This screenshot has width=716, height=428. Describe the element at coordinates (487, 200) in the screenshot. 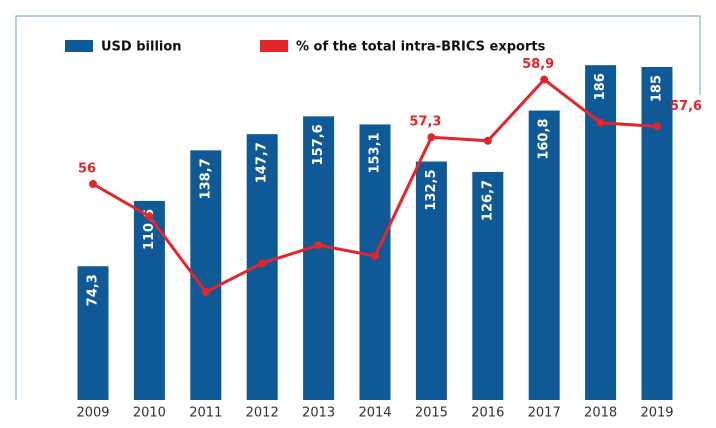

I see `bar-label: 126,7` at that location.